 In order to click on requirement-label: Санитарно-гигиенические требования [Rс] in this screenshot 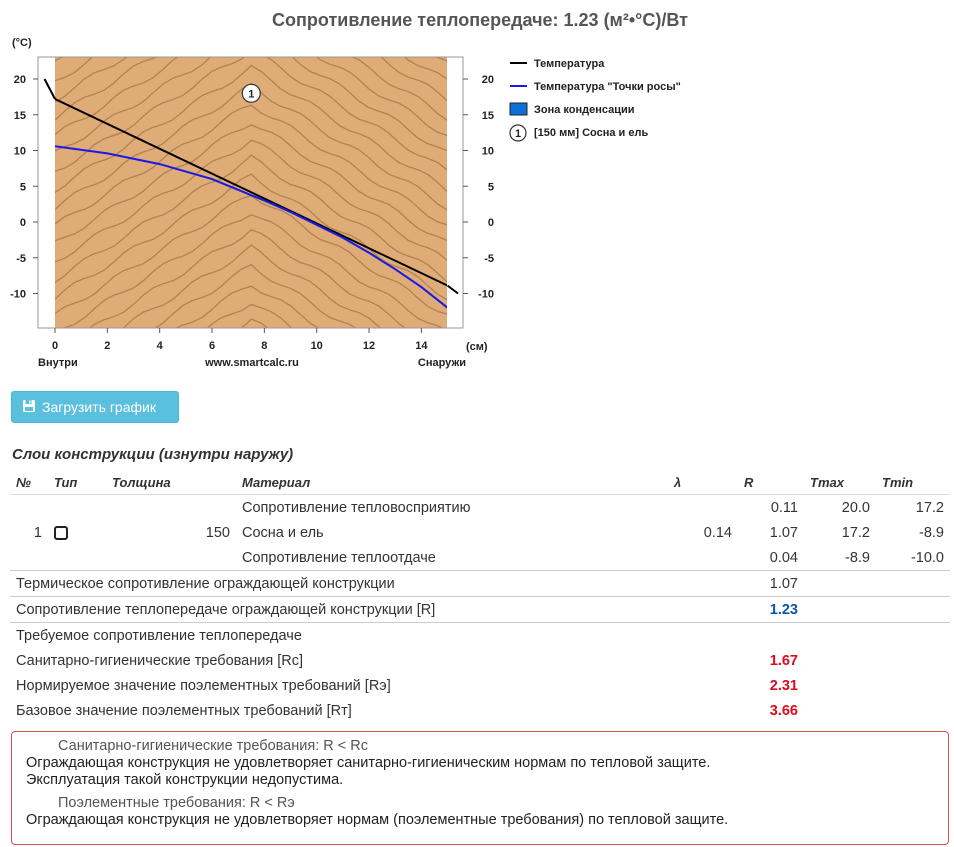, I will do `click(160, 660)`.